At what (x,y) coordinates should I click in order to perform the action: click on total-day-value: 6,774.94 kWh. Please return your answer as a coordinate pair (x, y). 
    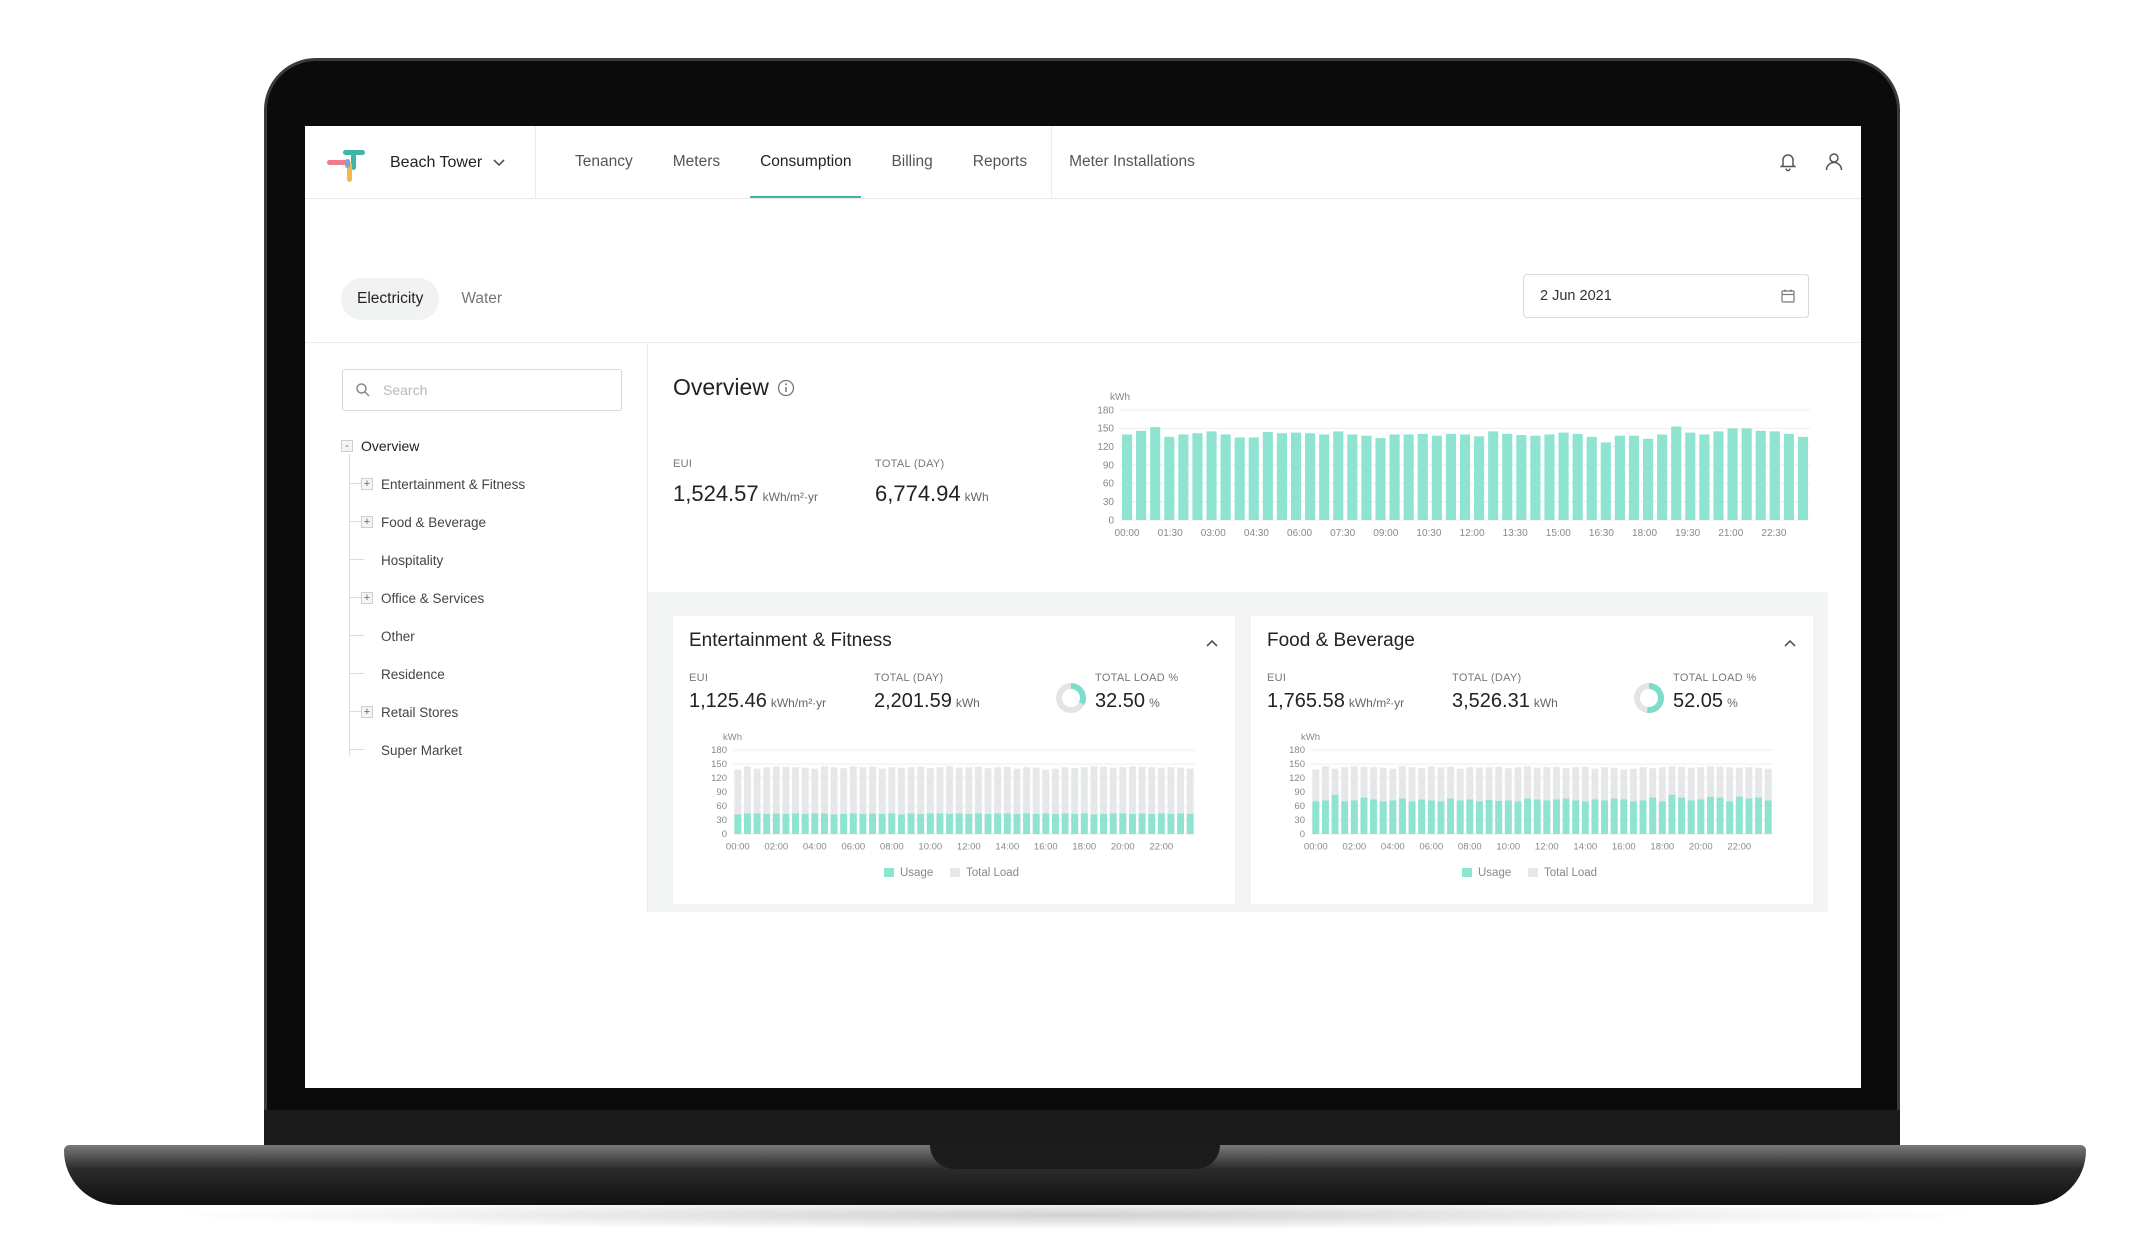
    Looking at the image, I should click on (932, 493).